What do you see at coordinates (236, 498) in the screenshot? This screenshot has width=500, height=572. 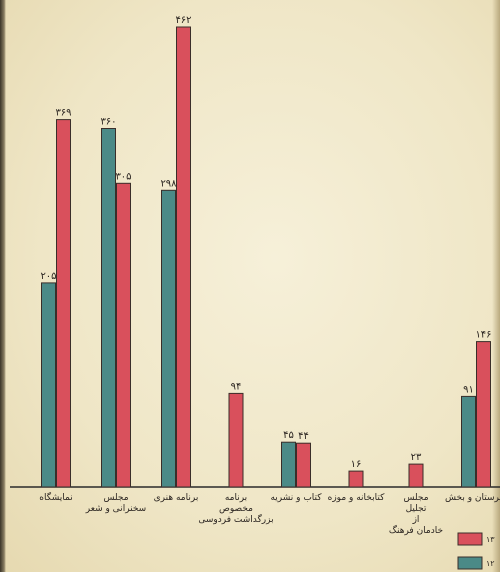 I see `category-label-3: برنامه` at bounding box center [236, 498].